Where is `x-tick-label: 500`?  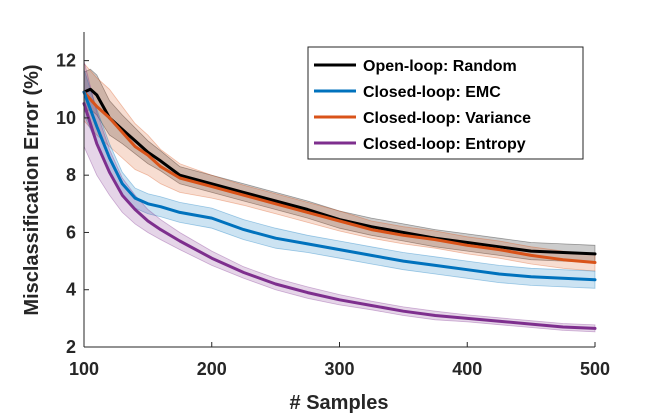
x-tick-label: 500 is located at coordinates (595, 369).